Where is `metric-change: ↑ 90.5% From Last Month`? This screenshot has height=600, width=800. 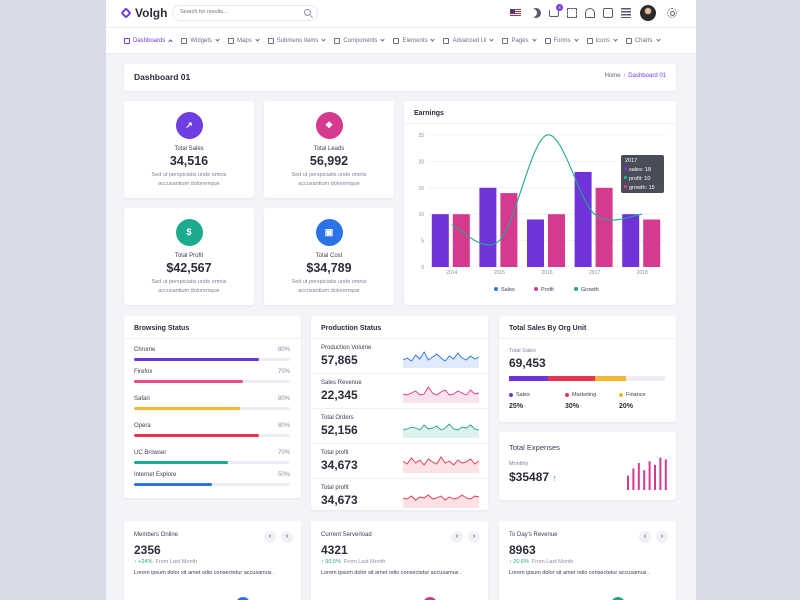
metric-change: ↑ 90.5% From Last Month is located at coordinates (353, 562).